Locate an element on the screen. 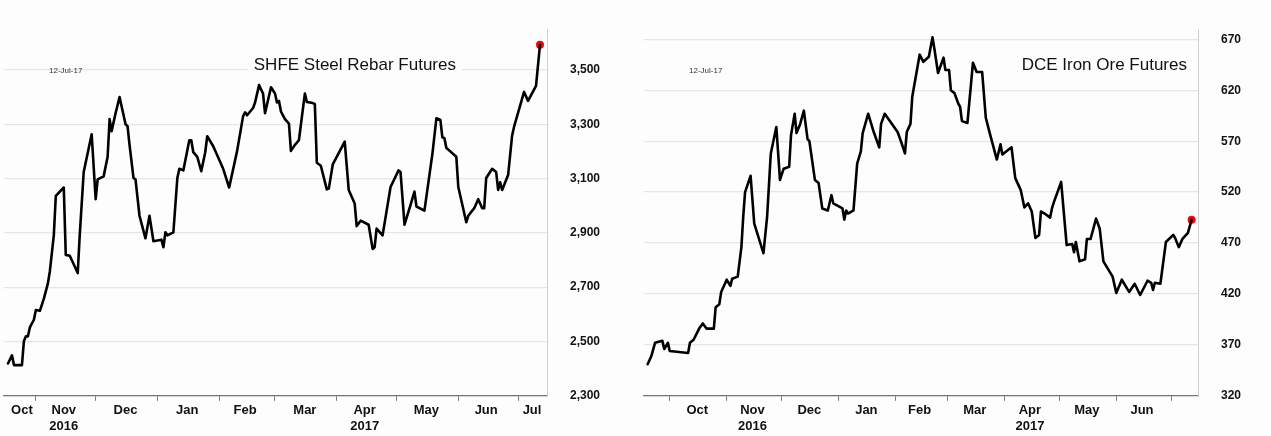 This screenshot has height=436, width=1271. y-tick-label: 2,300 is located at coordinates (585, 395).